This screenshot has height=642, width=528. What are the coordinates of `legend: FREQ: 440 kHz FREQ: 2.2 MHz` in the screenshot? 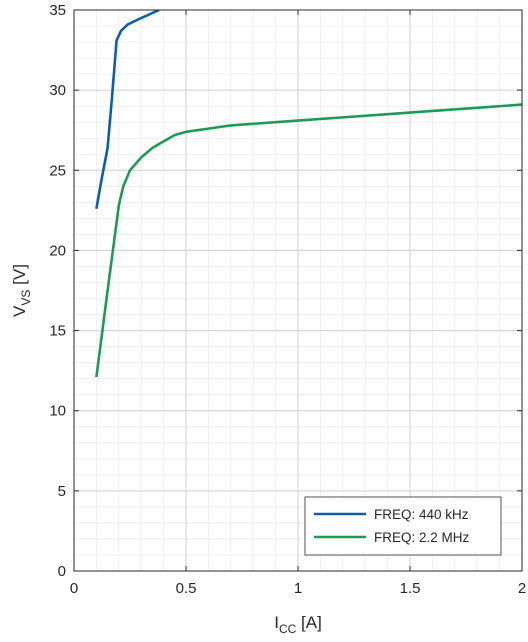 It's located at (403, 526).